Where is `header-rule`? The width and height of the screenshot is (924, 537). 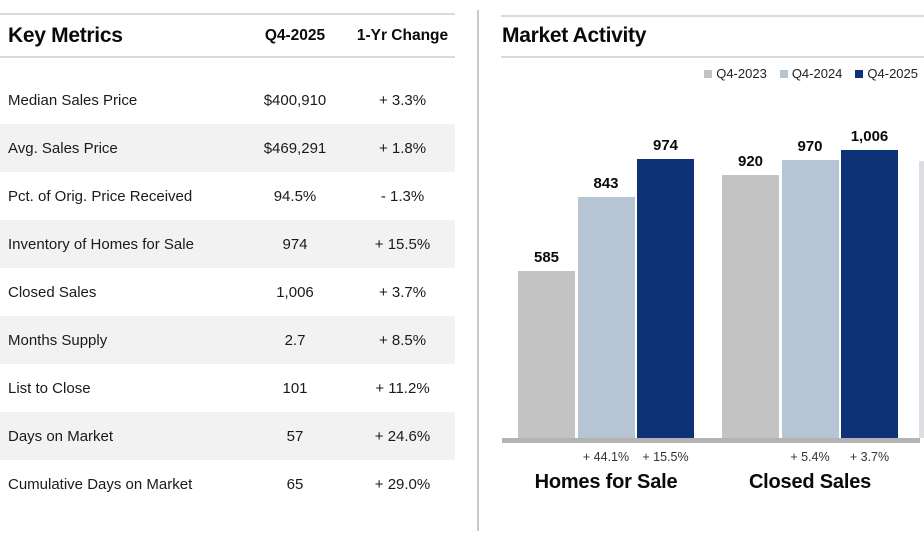 header-rule is located at coordinates (227, 57).